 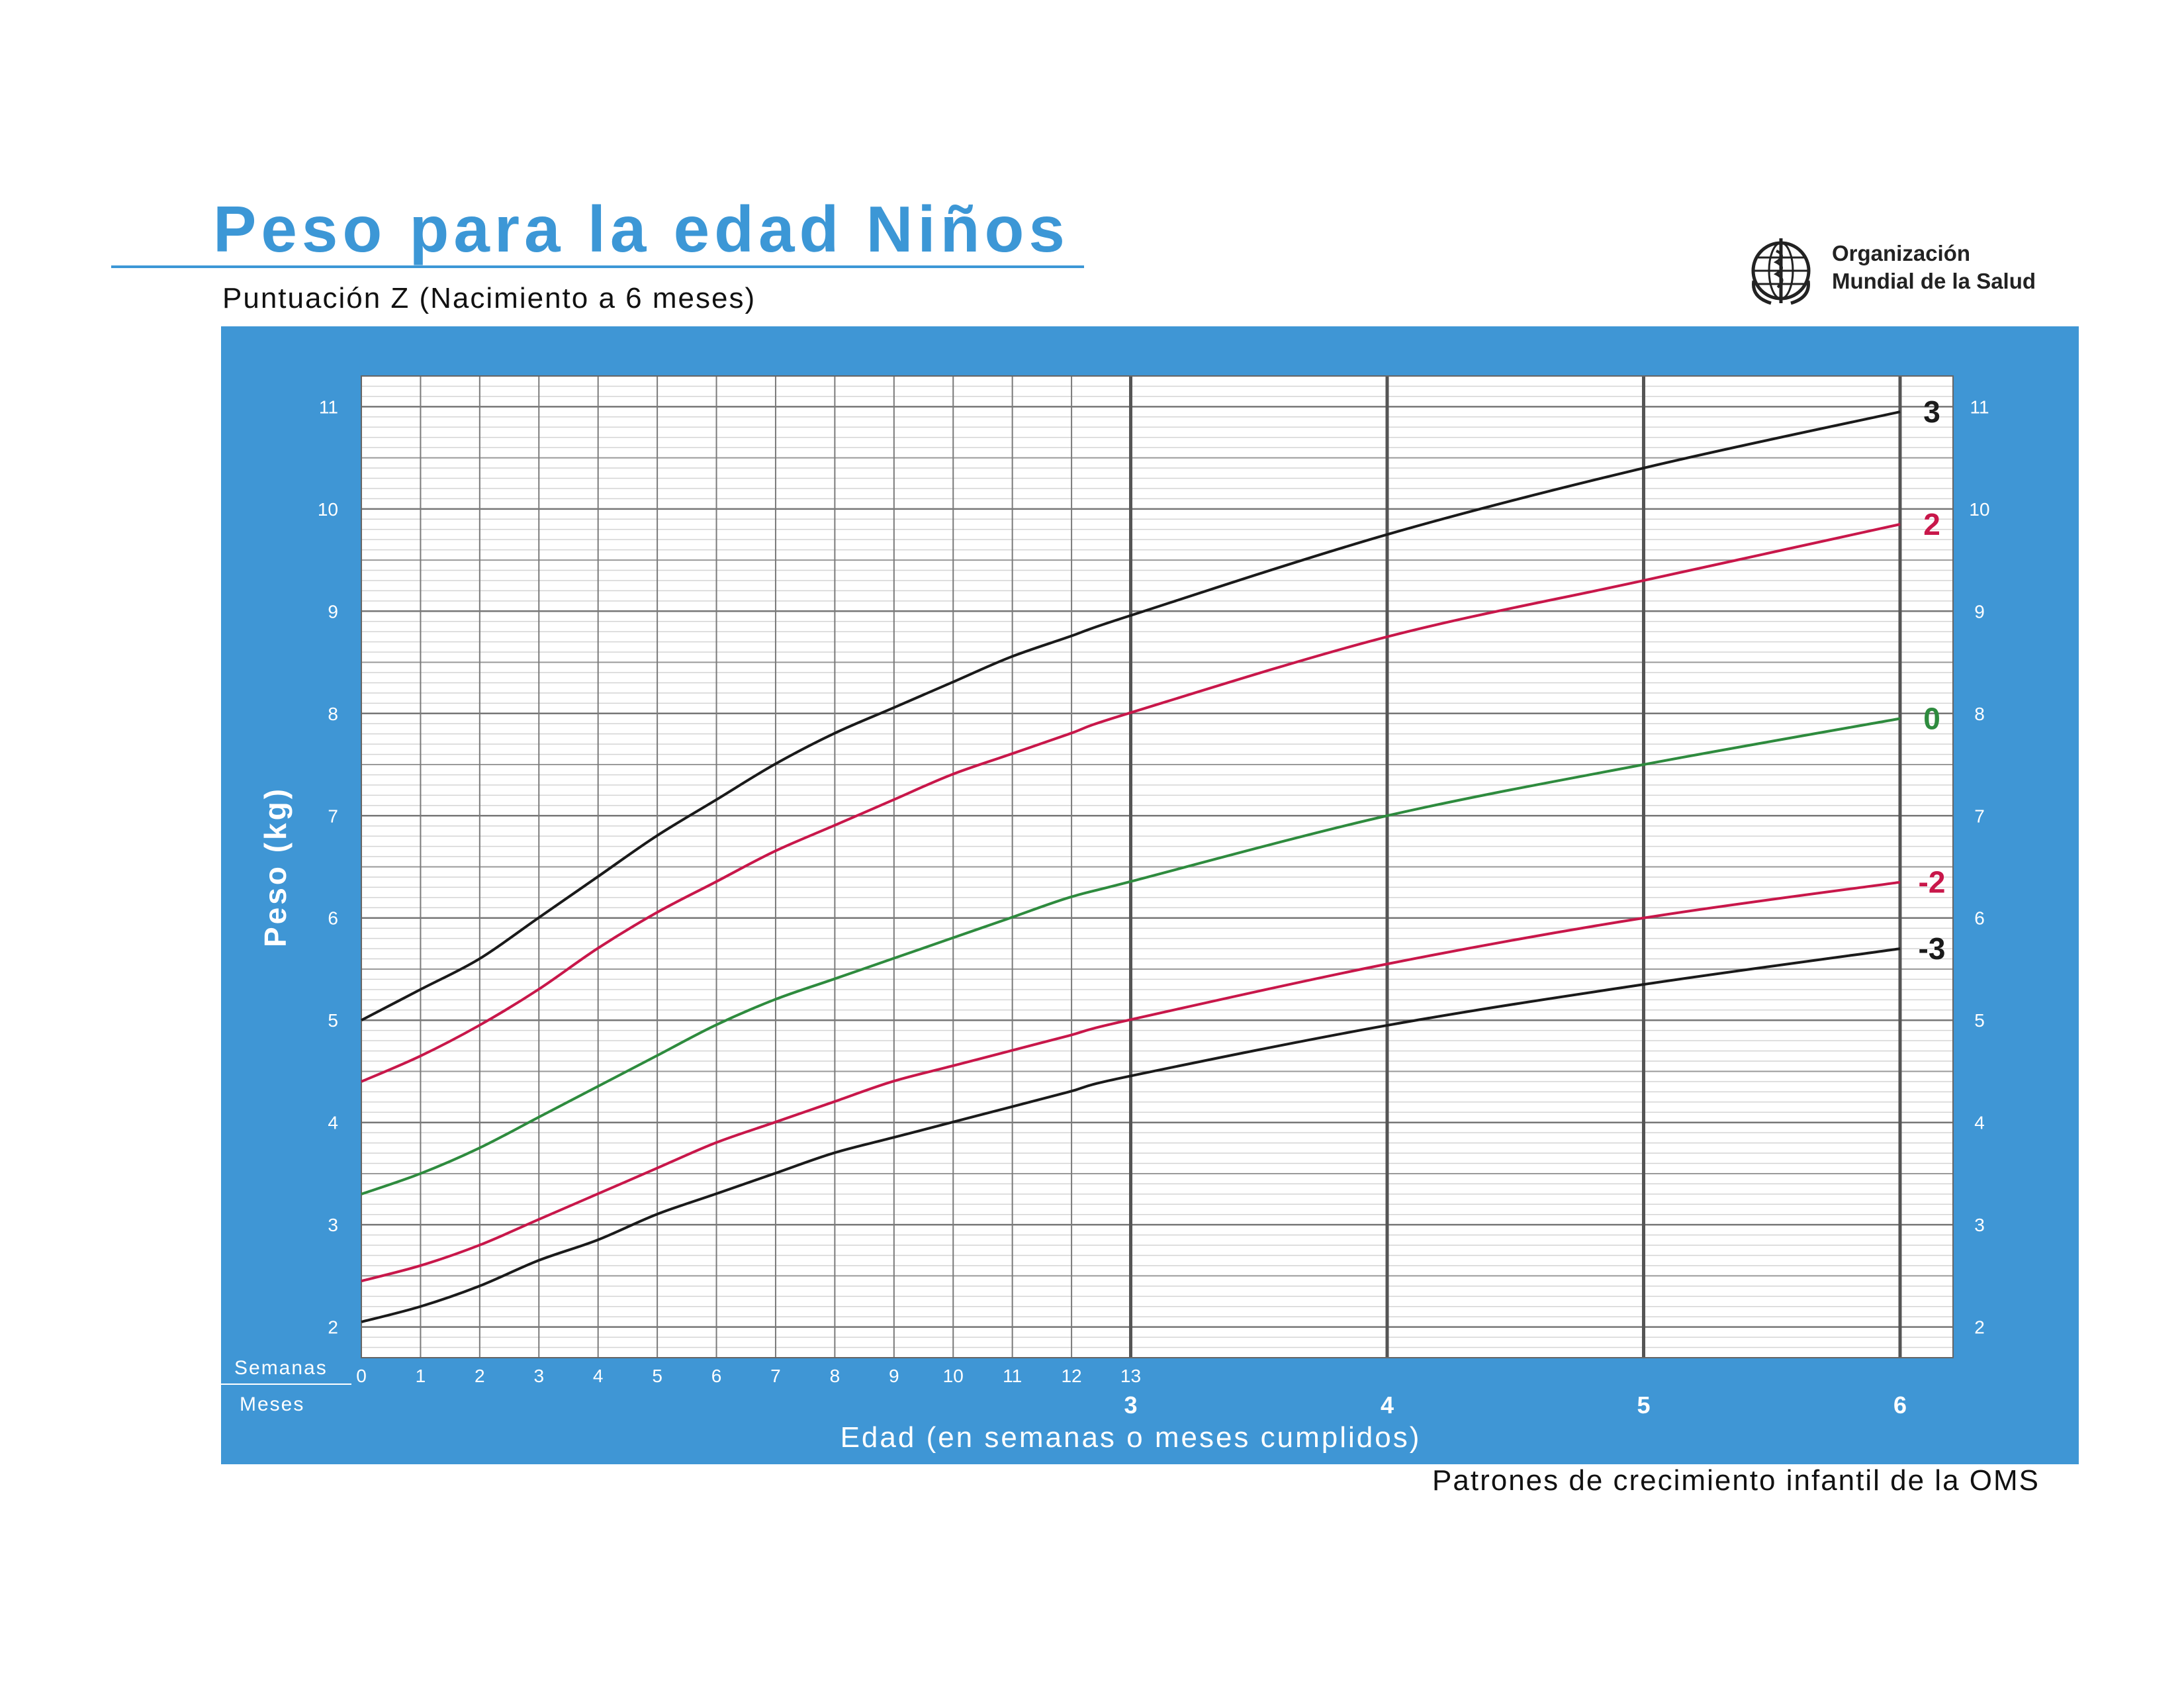 What do you see at coordinates (1979, 407) in the screenshot?
I see `y-tick-label-right: 11` at bounding box center [1979, 407].